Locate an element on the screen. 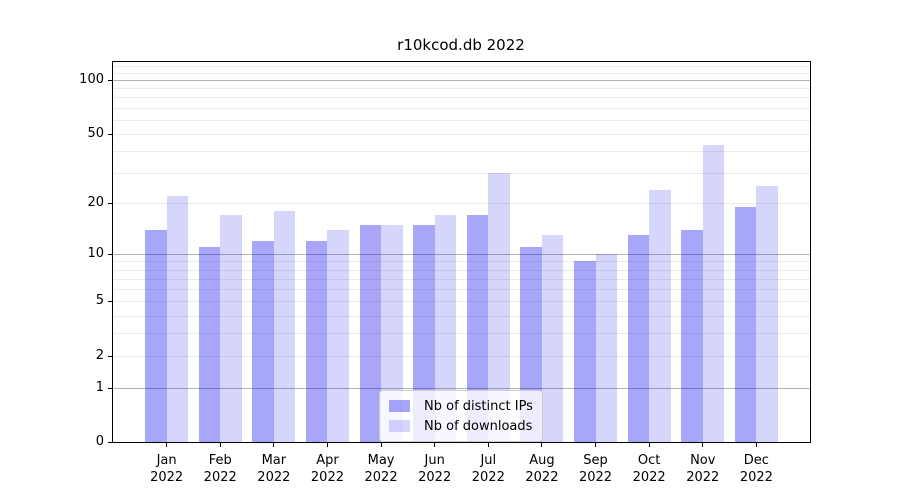 The width and height of the screenshot is (900, 500). bar-downloads-may is located at coordinates (392, 333).